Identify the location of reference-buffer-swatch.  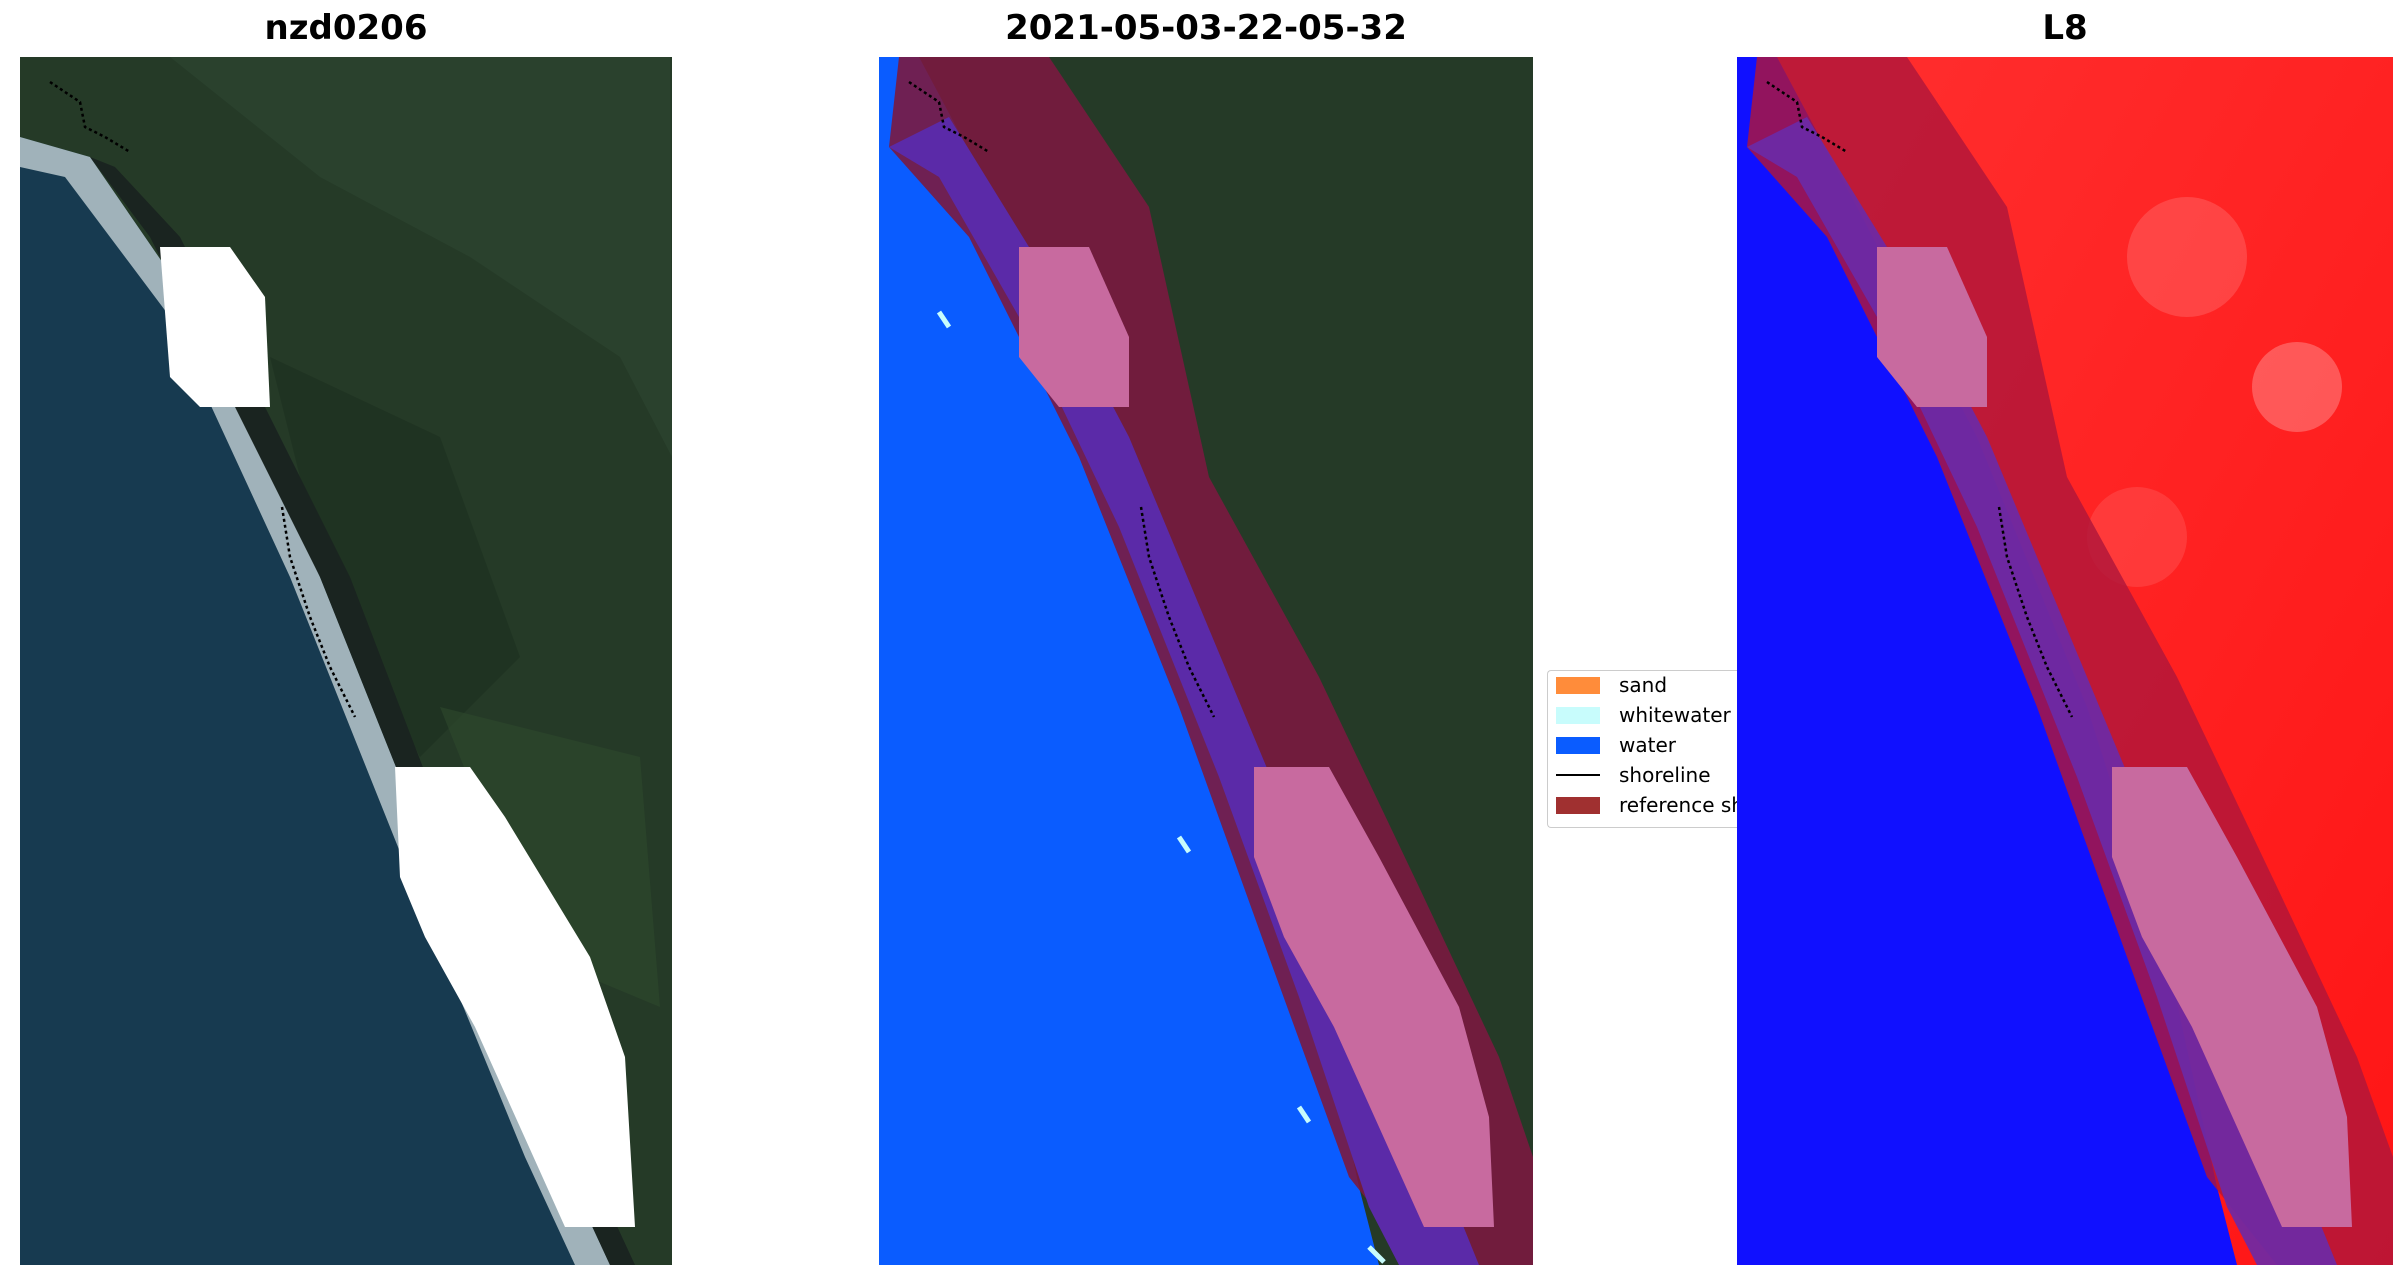
(1578, 805).